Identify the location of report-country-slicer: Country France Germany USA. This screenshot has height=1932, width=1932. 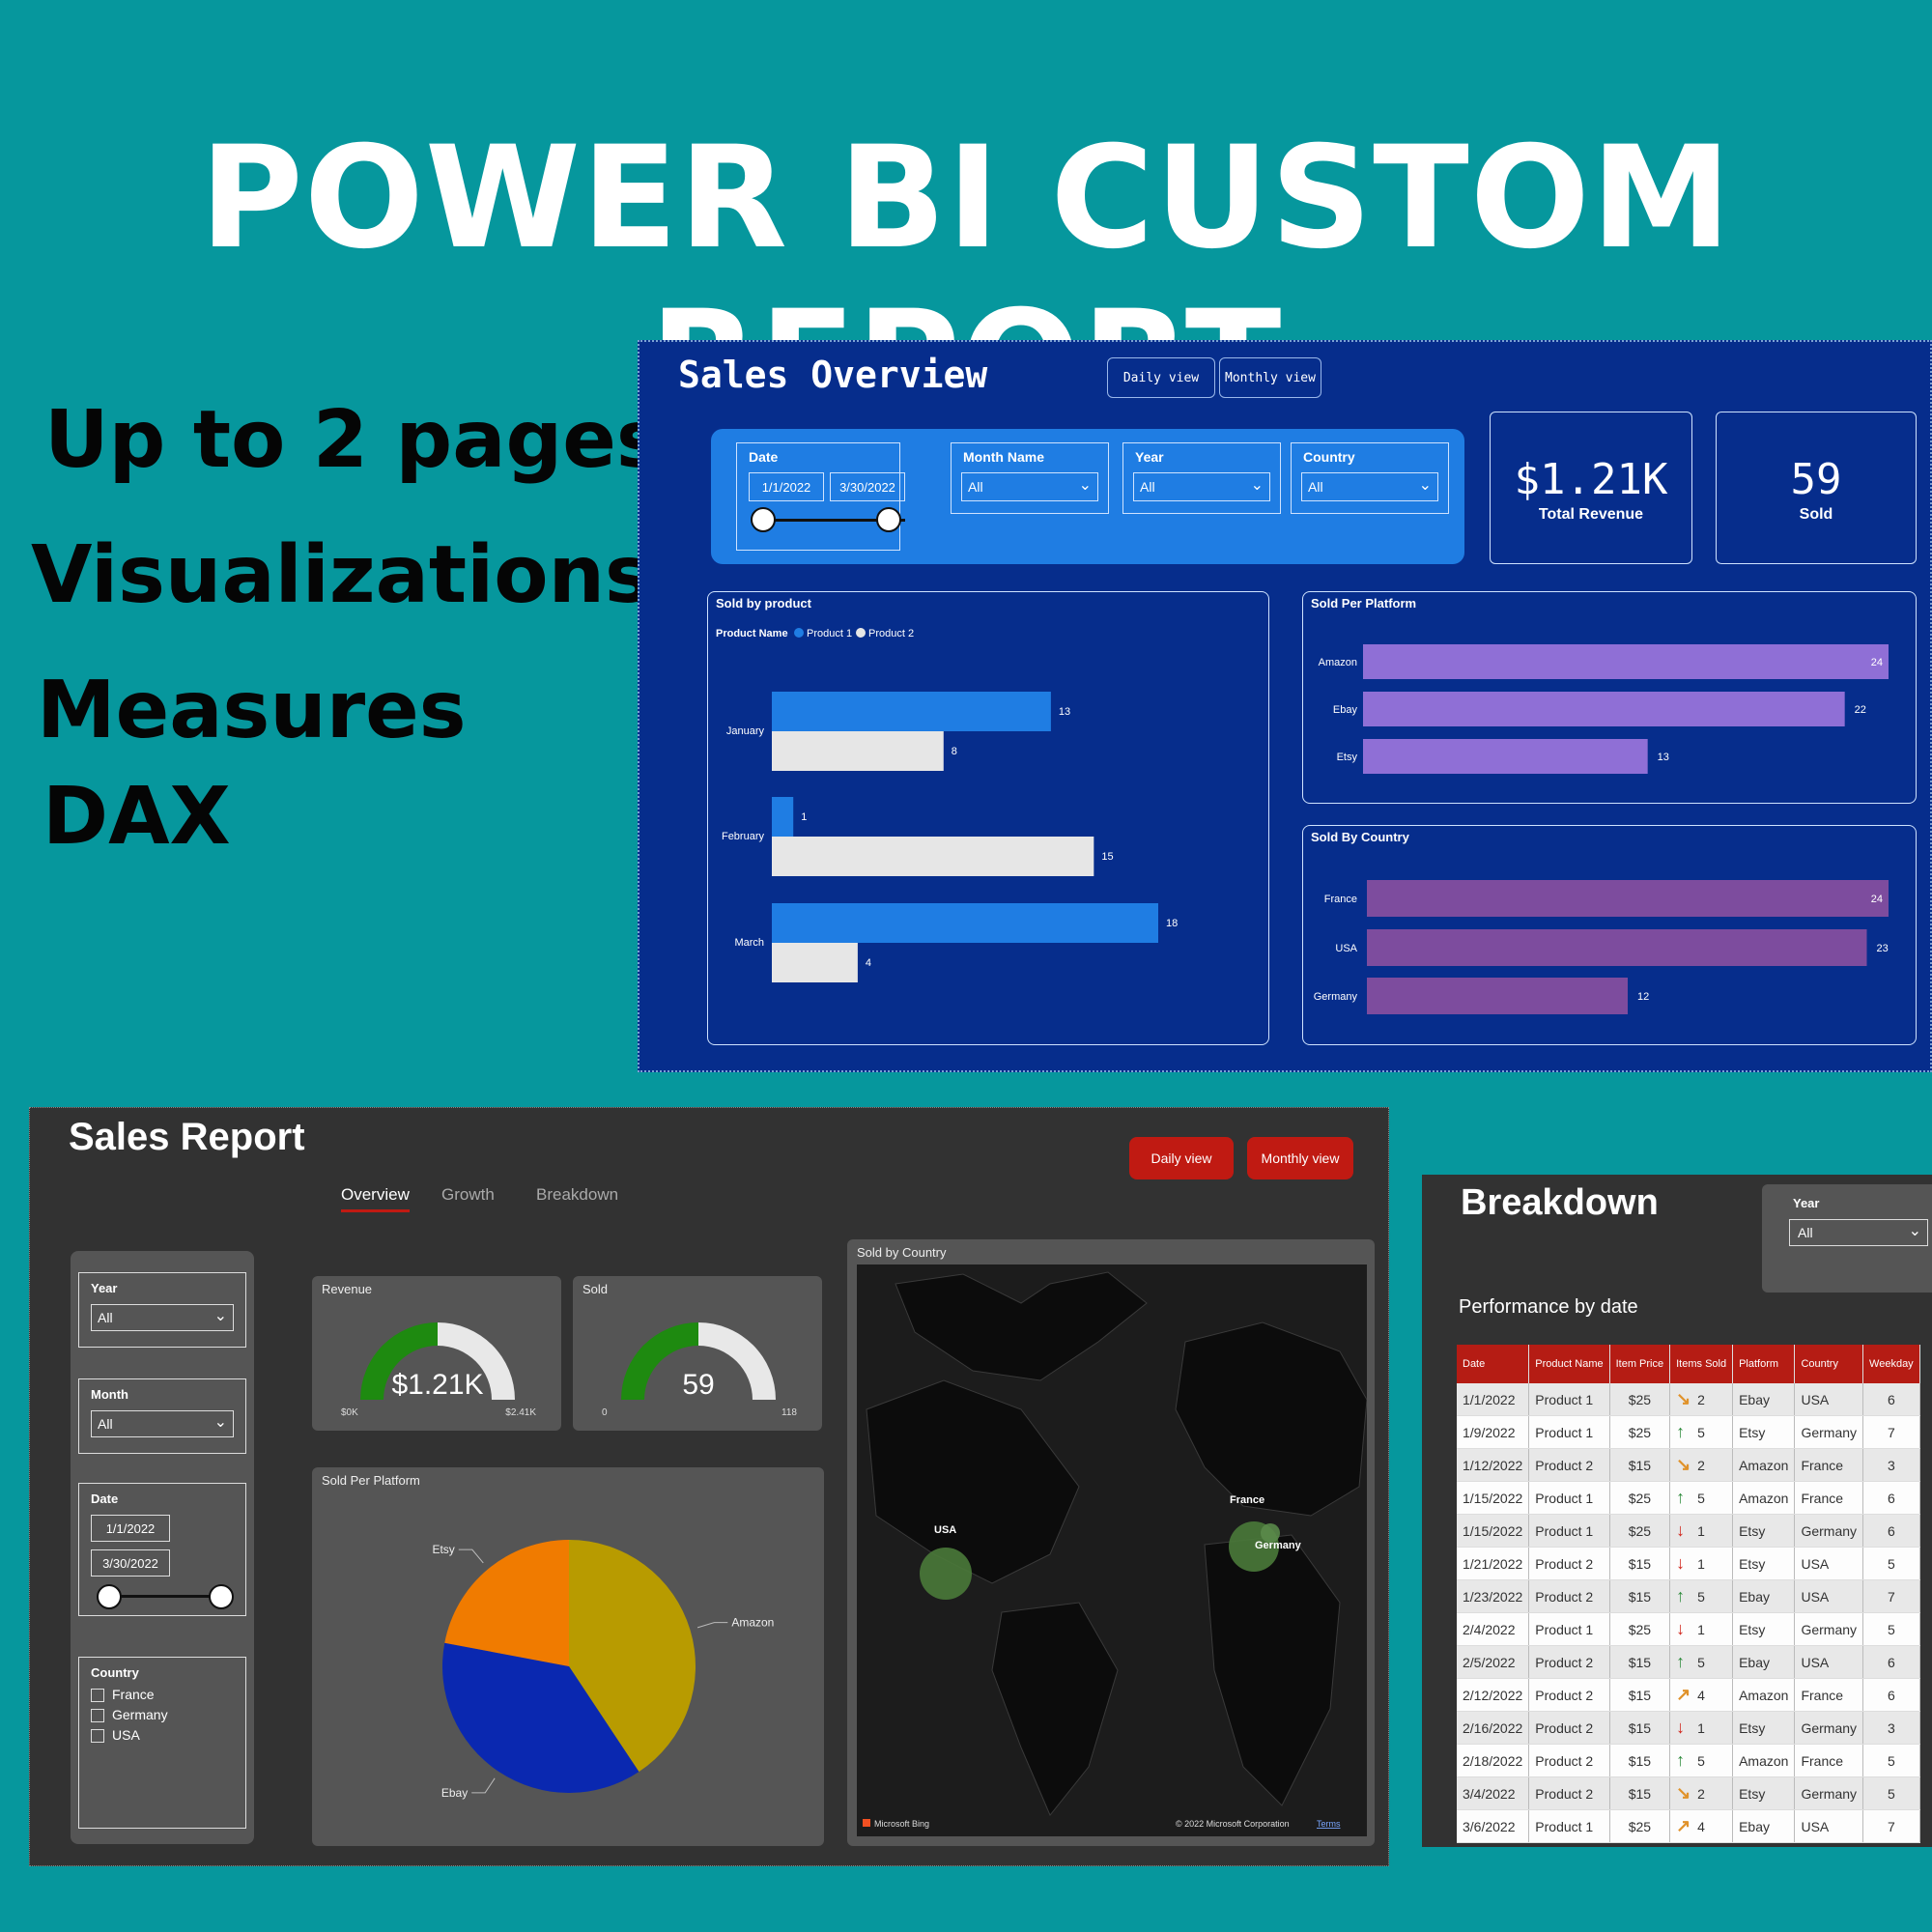
(162, 1743).